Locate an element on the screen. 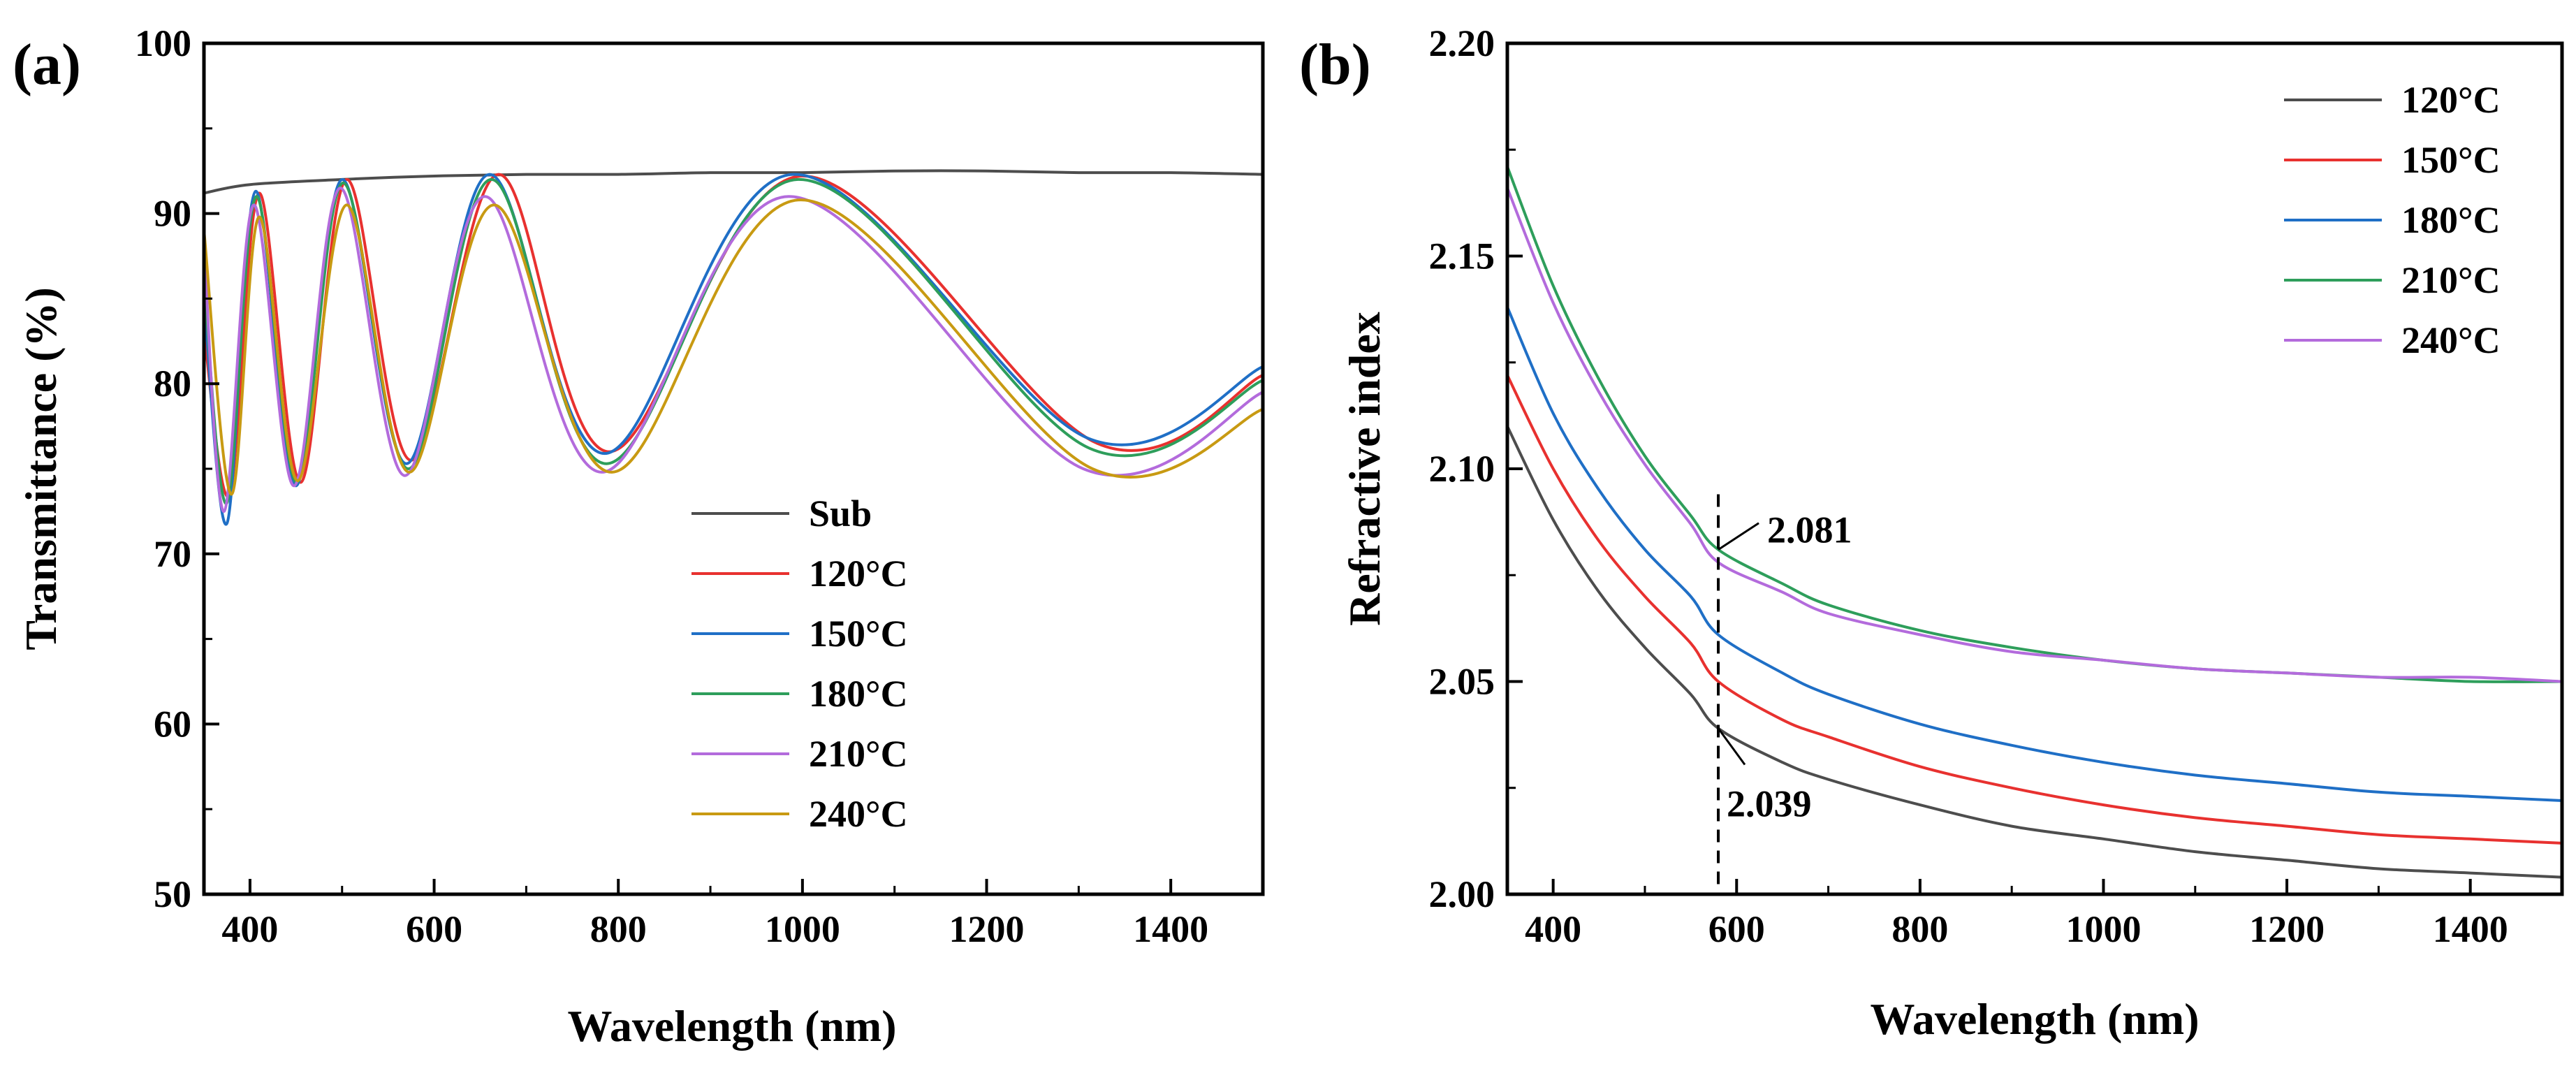 The image size is (2576, 1071). series-line-180c is located at coordinates (733, 341).